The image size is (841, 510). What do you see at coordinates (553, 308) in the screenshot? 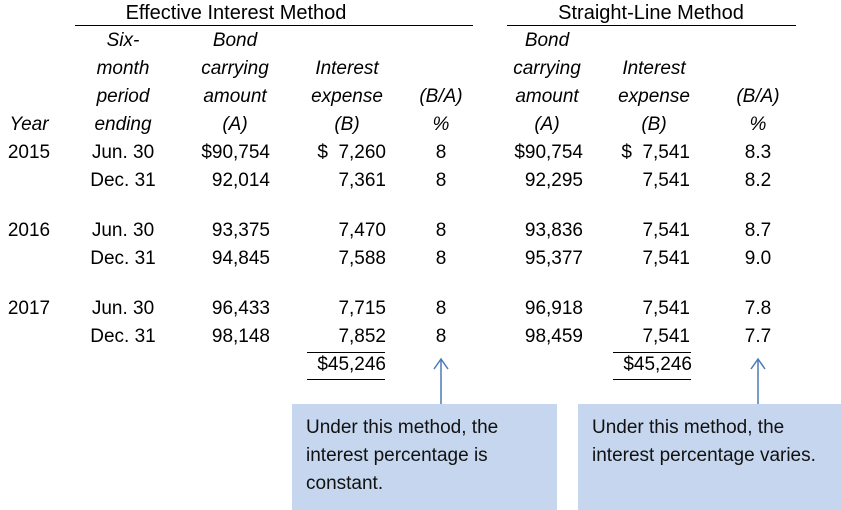
I see `cell-sl-amount: 96,918` at bounding box center [553, 308].